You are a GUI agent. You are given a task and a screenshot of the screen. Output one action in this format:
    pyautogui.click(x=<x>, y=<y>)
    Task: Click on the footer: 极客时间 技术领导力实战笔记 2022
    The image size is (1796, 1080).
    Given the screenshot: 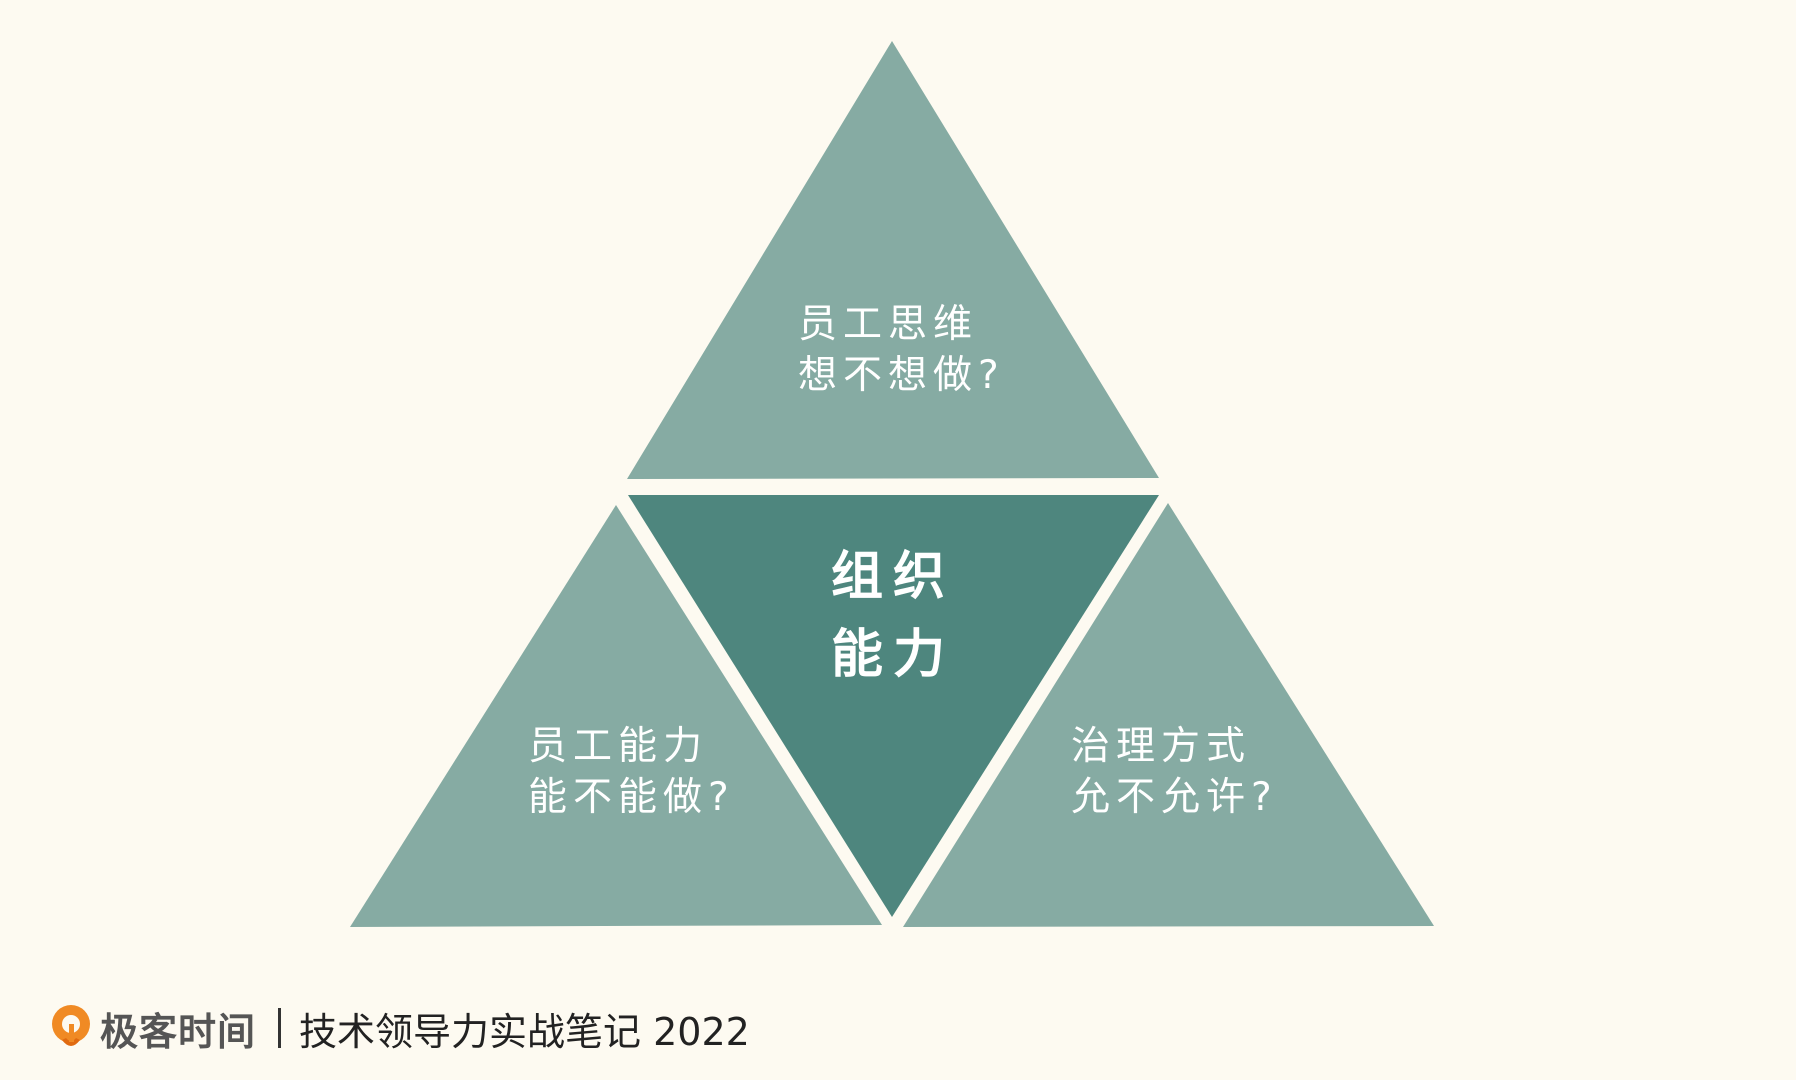 What is the action you would take?
    pyautogui.click(x=399, y=1028)
    